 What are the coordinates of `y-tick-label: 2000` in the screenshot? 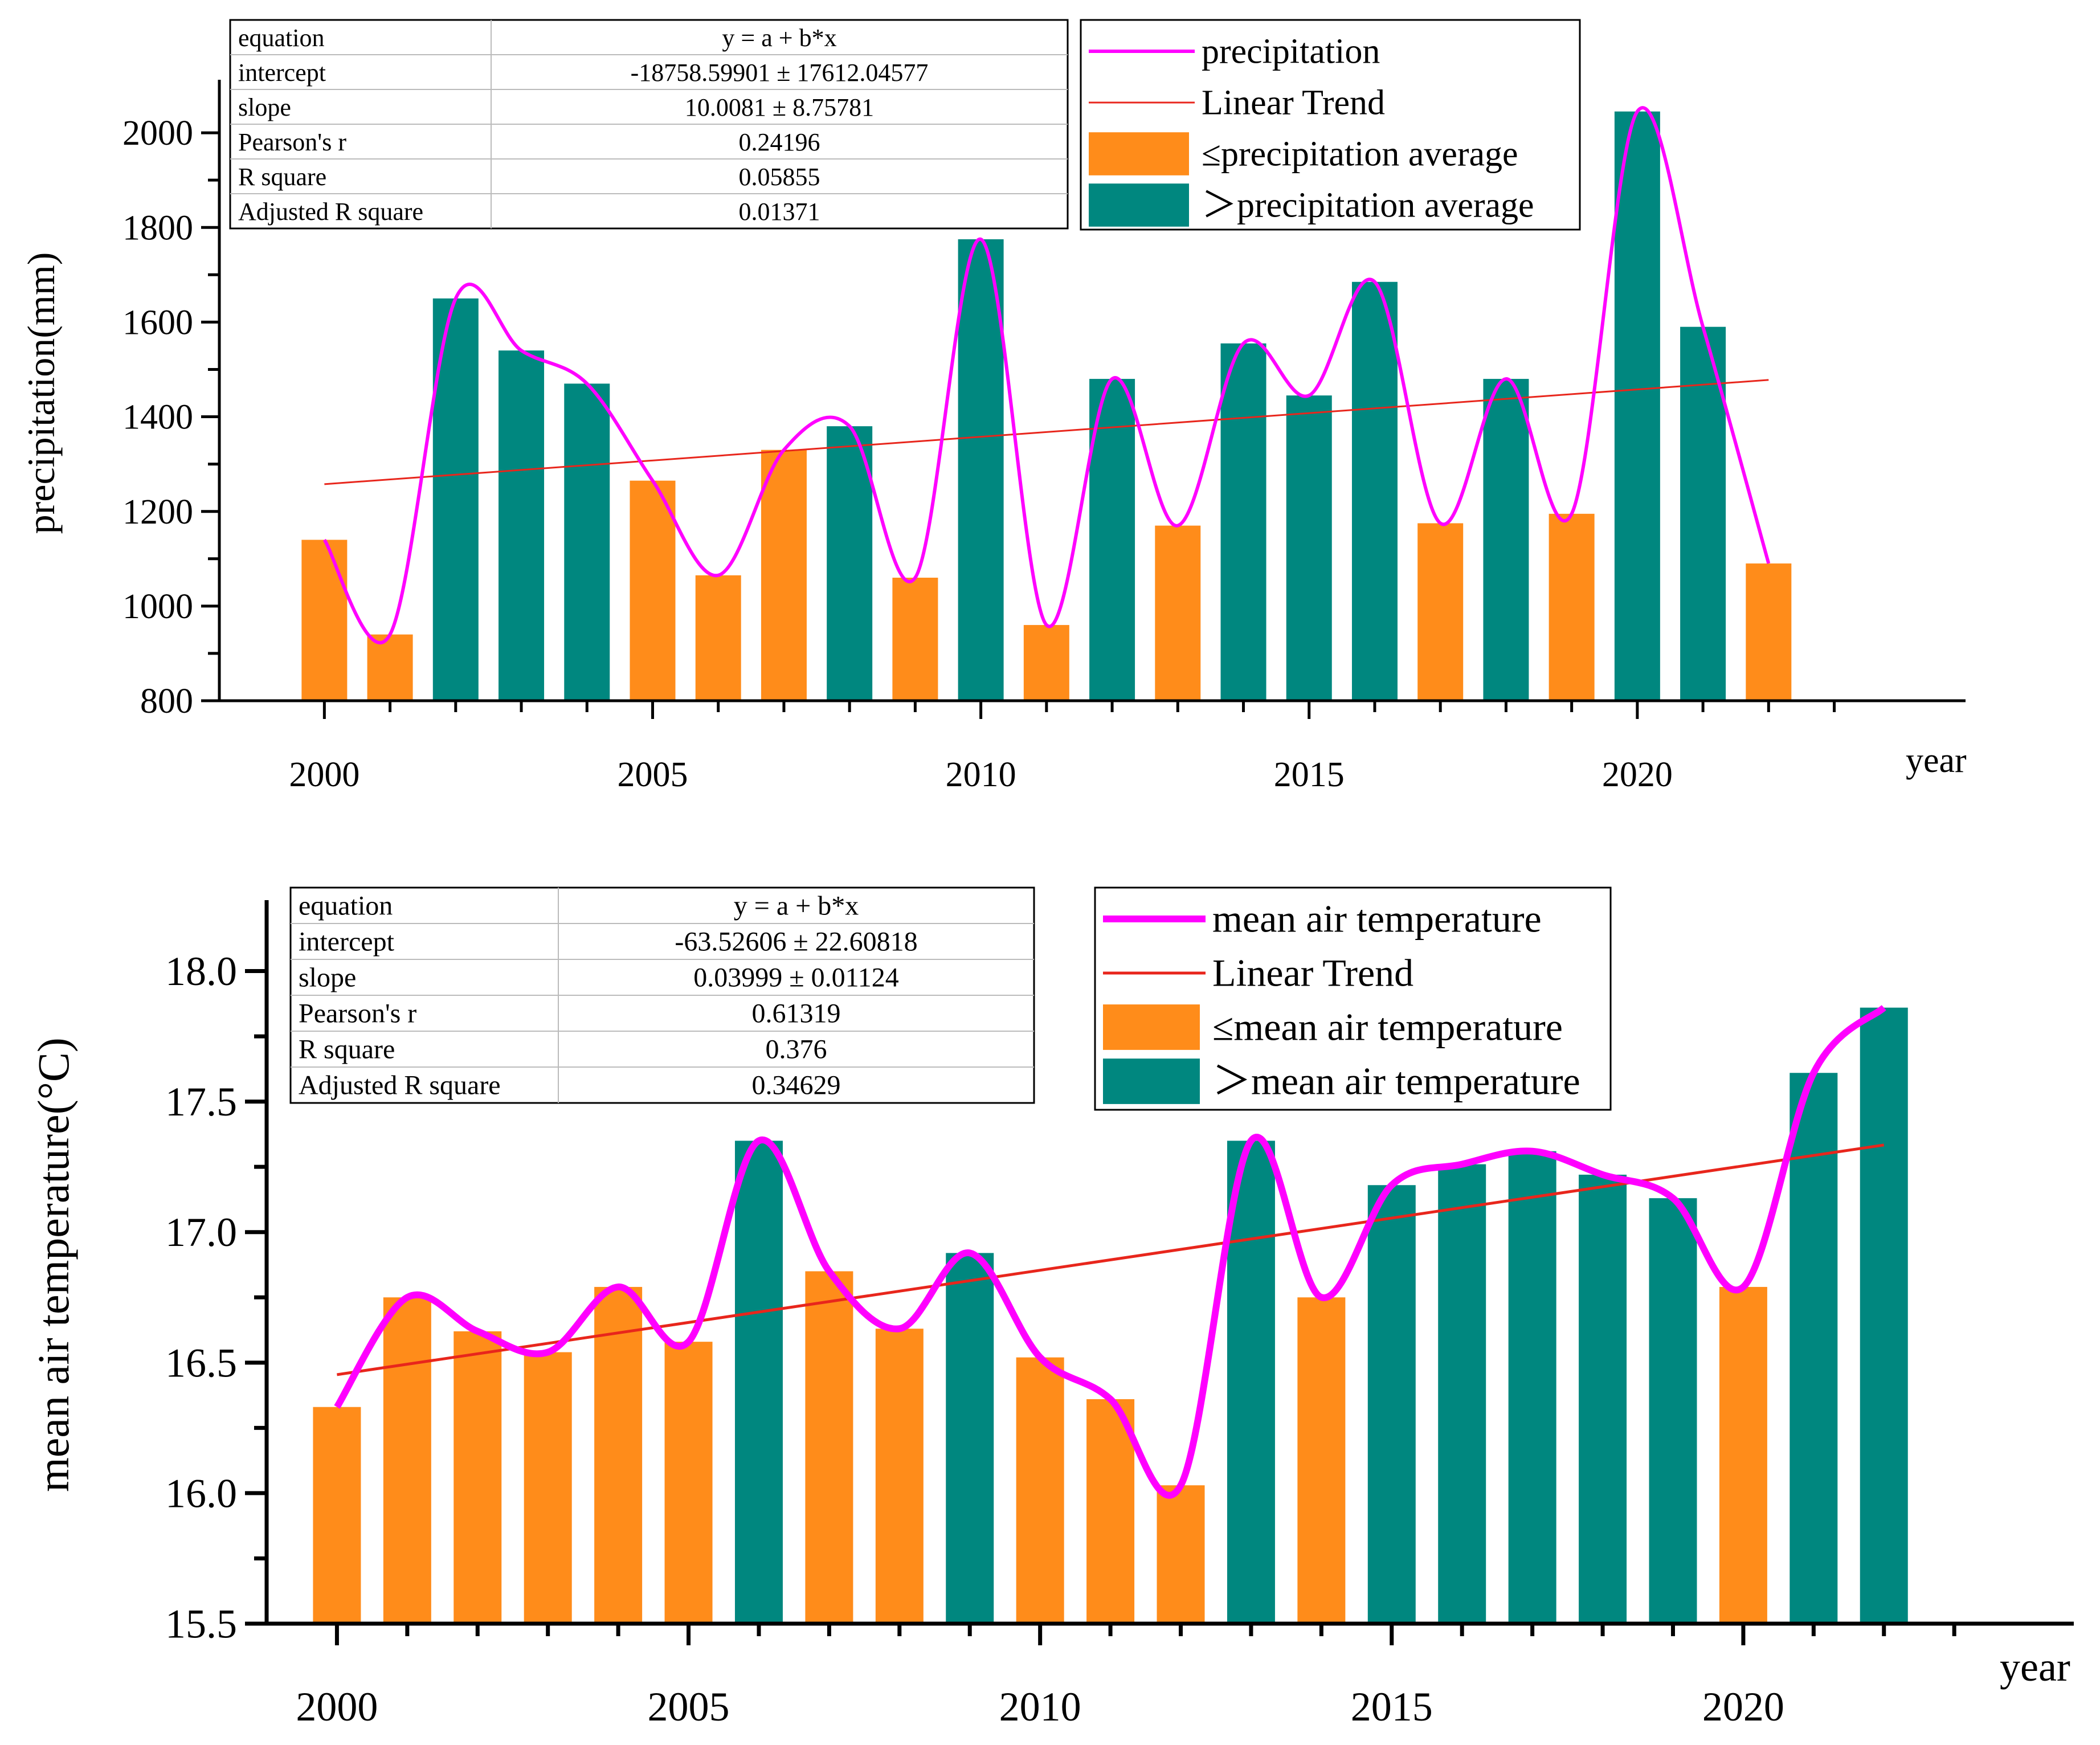 It's located at (157, 133).